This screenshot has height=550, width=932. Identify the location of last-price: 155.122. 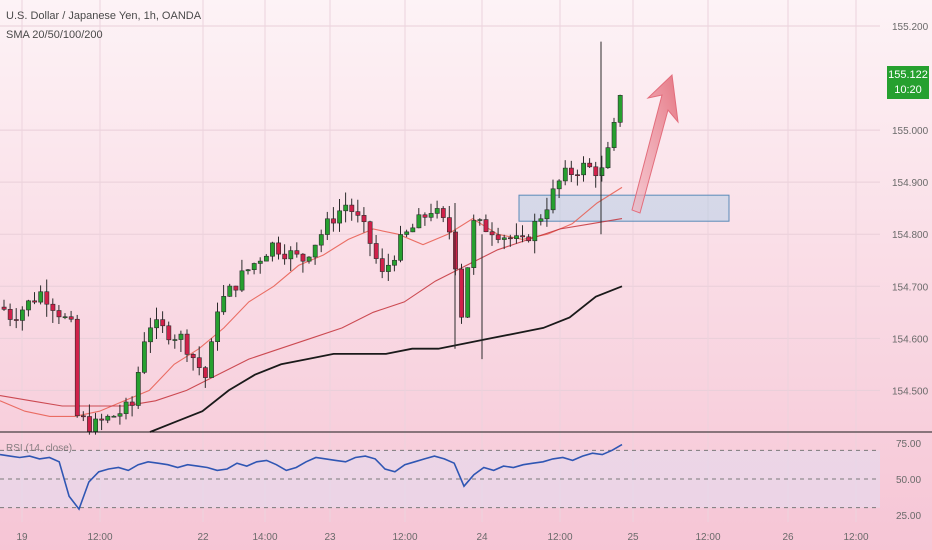
(908, 75).